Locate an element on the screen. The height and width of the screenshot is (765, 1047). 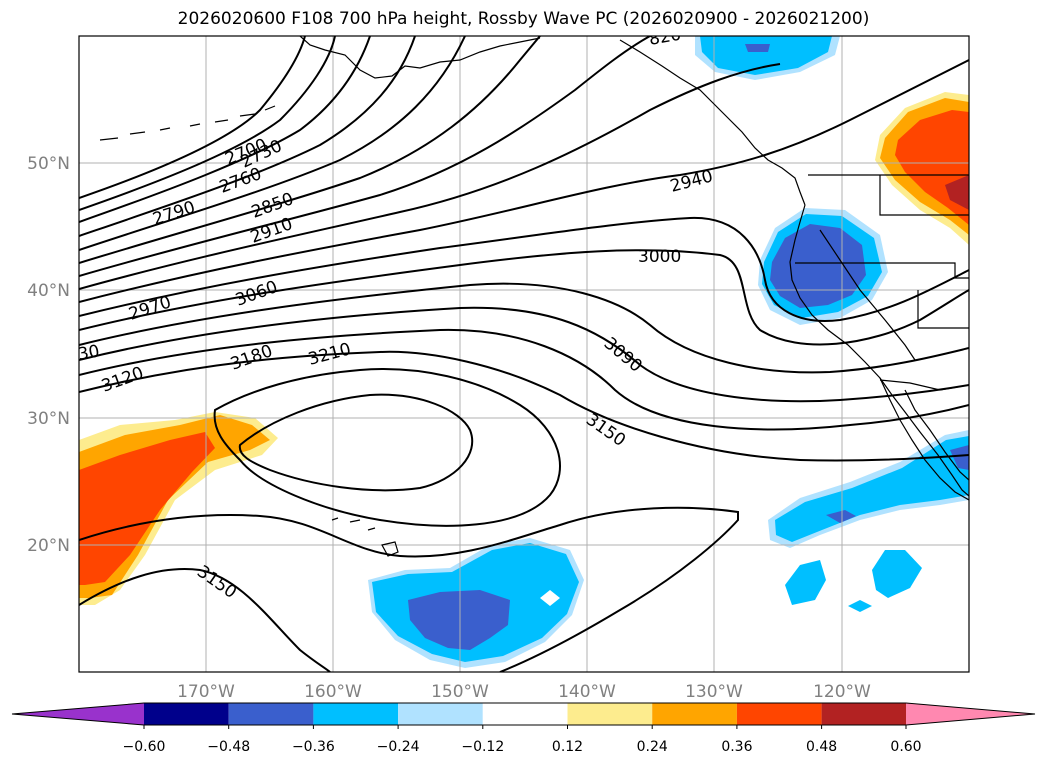
latitude-labels: 50°N 40°N 30°N 20°N is located at coordinates (48, 355).